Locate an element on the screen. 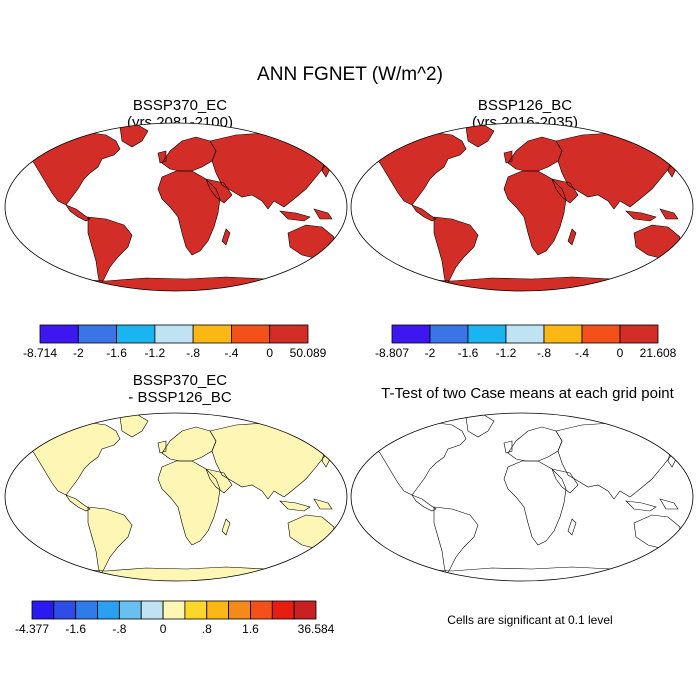 The image size is (700, 700). colorbar-2-label-2: -2 is located at coordinates (430, 353).